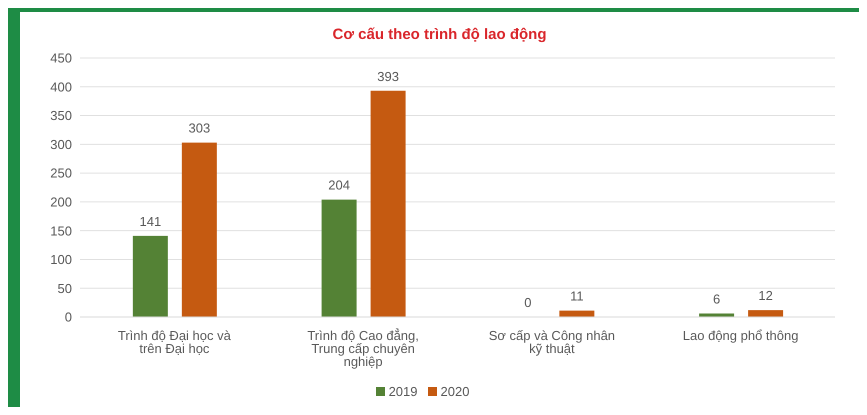 This screenshot has width=867, height=415. Describe the element at coordinates (175, 342) in the screenshot. I see `x-tick-label: Trình độ Đại học và trên Đại học` at that location.